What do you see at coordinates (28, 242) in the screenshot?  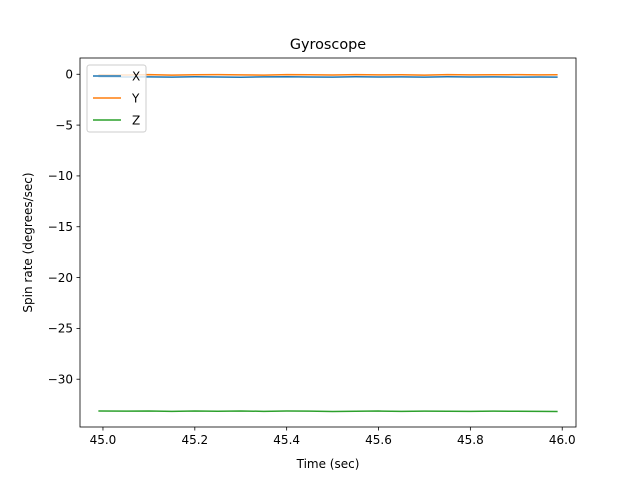 I see `y-axis-label: Spin rate (degrees/sec)` at bounding box center [28, 242].